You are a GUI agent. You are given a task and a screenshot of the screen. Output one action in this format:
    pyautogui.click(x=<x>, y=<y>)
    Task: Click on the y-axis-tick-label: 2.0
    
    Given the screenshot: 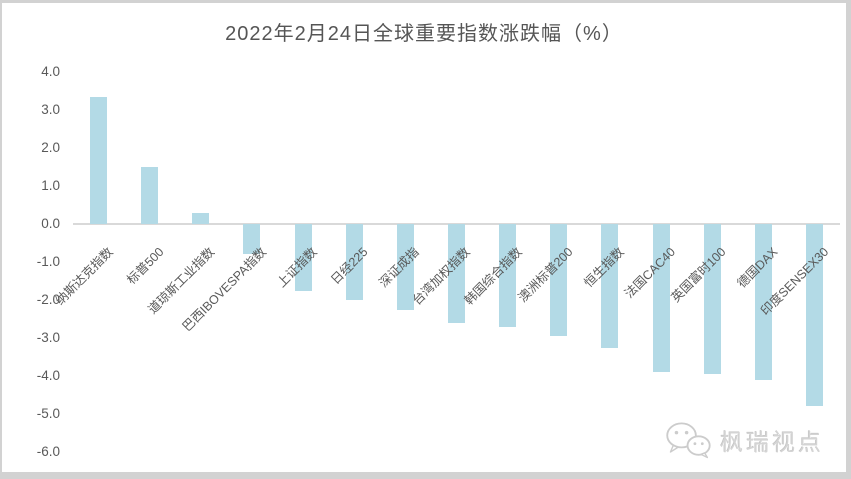 What is the action you would take?
    pyautogui.click(x=50, y=147)
    